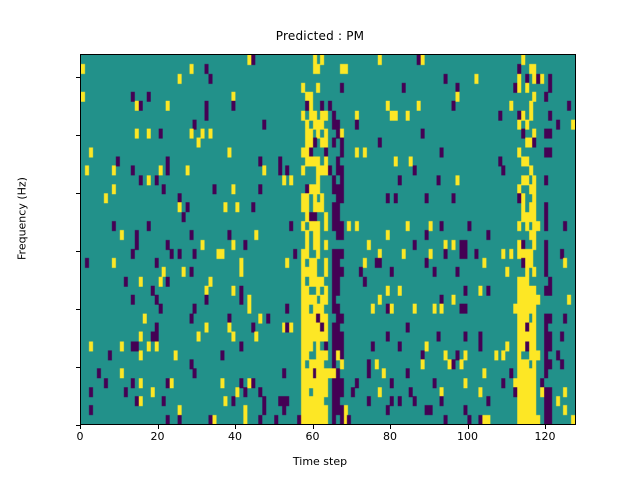 The image size is (640, 480). Describe the element at coordinates (467, 436) in the screenshot. I see `x-tick-label: 100` at that location.